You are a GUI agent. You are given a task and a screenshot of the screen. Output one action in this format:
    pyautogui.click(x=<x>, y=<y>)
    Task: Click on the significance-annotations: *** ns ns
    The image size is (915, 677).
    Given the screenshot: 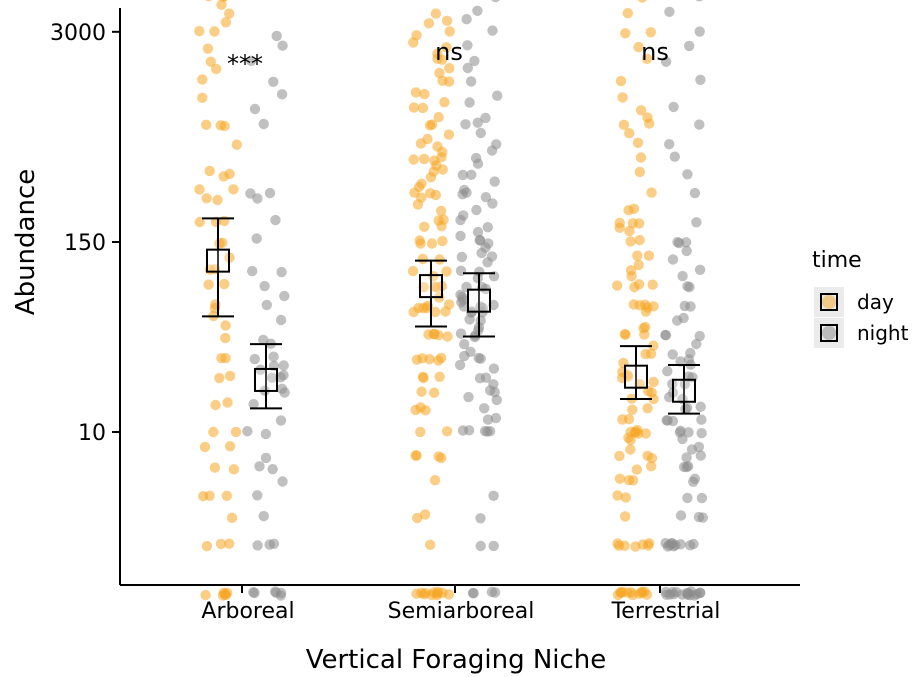 What is the action you would take?
    pyautogui.click(x=448, y=58)
    